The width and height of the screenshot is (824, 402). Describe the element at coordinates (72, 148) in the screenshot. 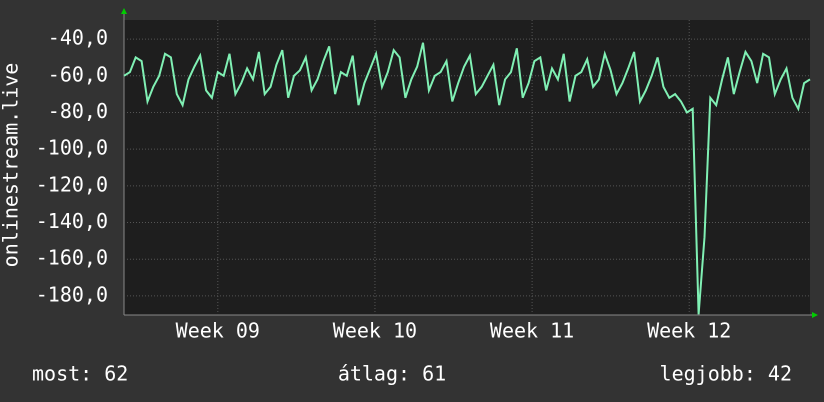

I see `y-tick-label: -100,0` at that location.